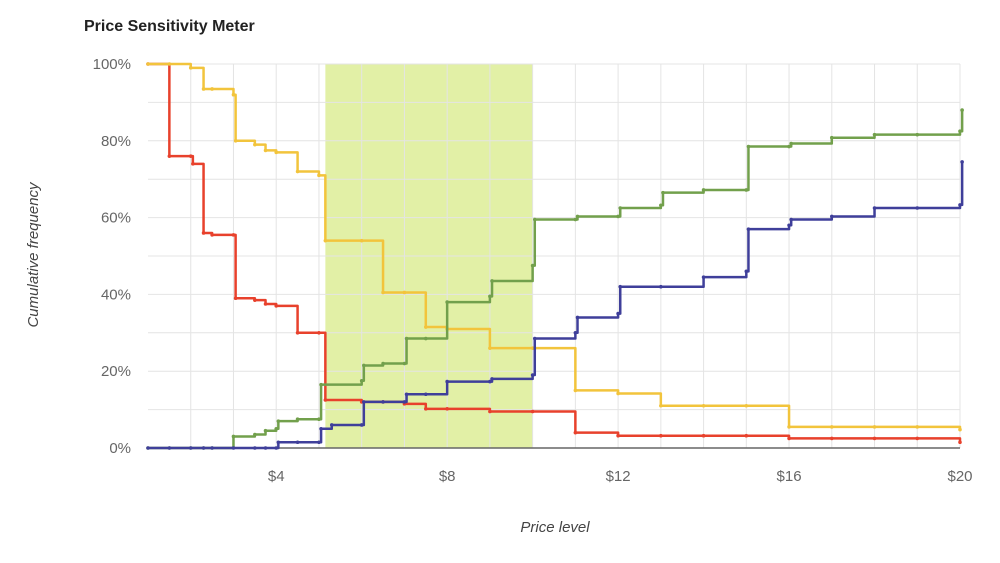 The width and height of the screenshot is (1000, 563). Describe the element at coordinates (276, 476) in the screenshot. I see `x-tick-label: $4` at that location.